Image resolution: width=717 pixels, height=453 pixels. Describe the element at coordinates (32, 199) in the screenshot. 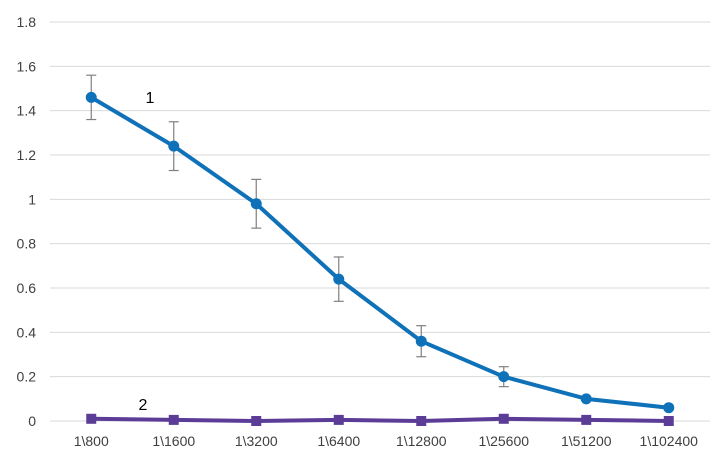

I see `y-tick-label: 1` at that location.